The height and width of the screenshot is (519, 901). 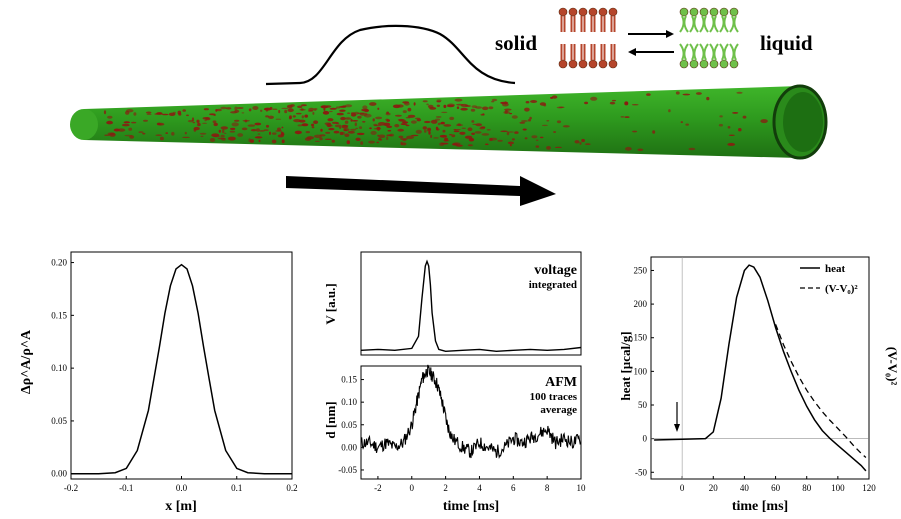 What do you see at coordinates (471, 306) in the screenshot?
I see `voltage-series-line` at bounding box center [471, 306].